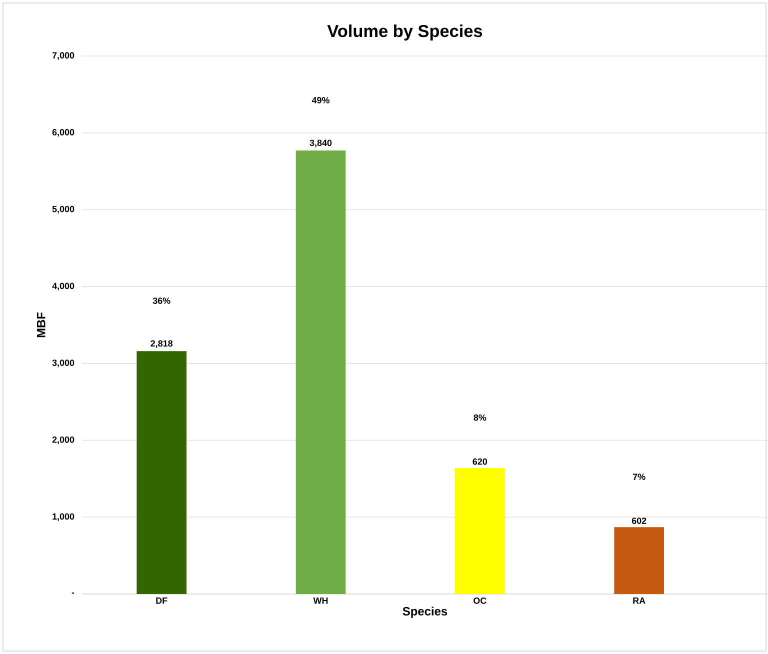  What do you see at coordinates (63, 517) in the screenshot?
I see `y-tick-label: 1,000` at bounding box center [63, 517].